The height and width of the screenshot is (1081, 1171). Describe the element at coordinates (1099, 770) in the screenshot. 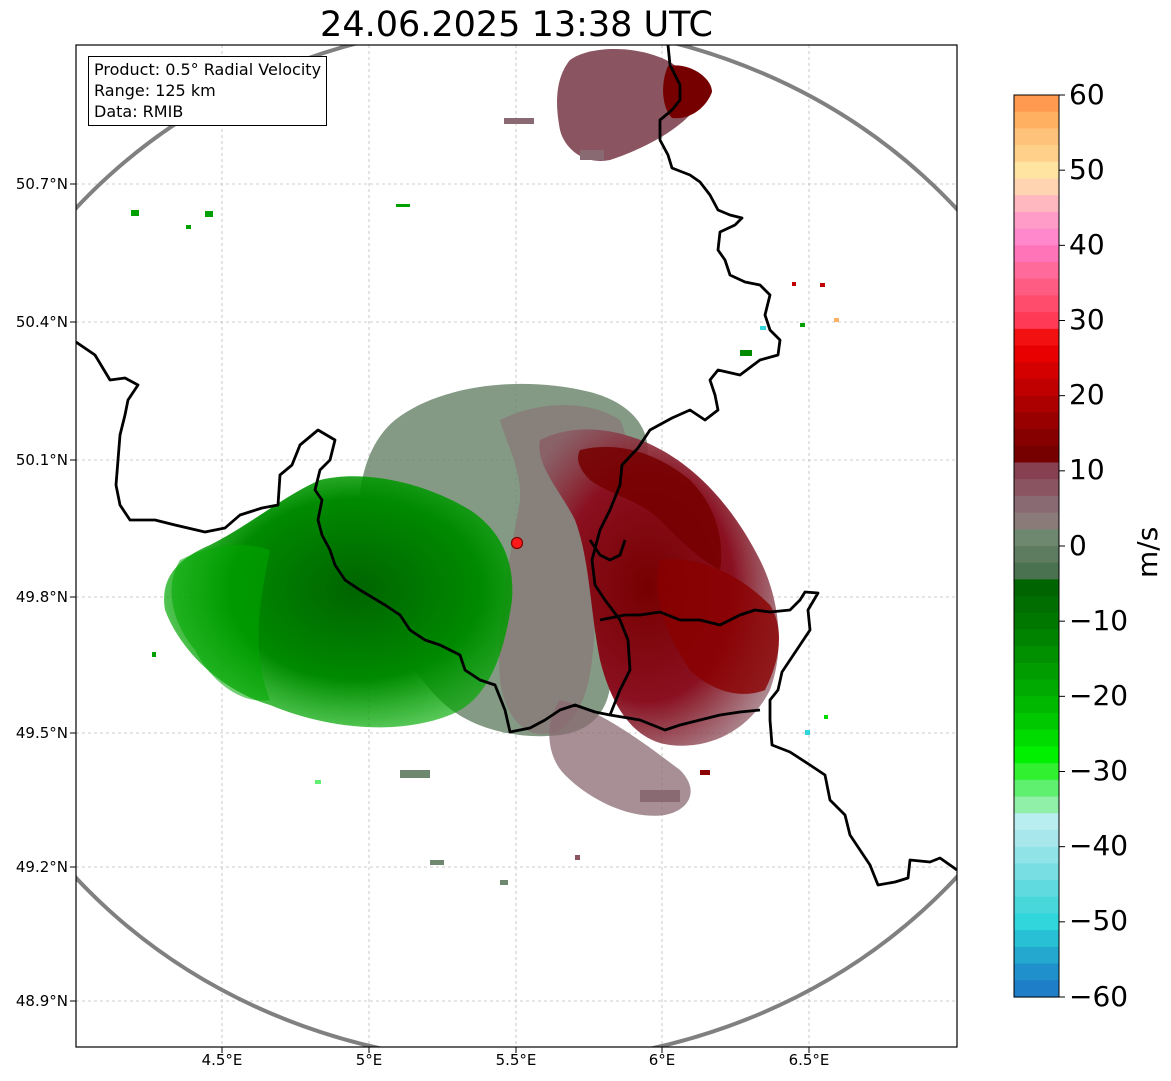

I see `colorbar-tick-label: −30` at that location.